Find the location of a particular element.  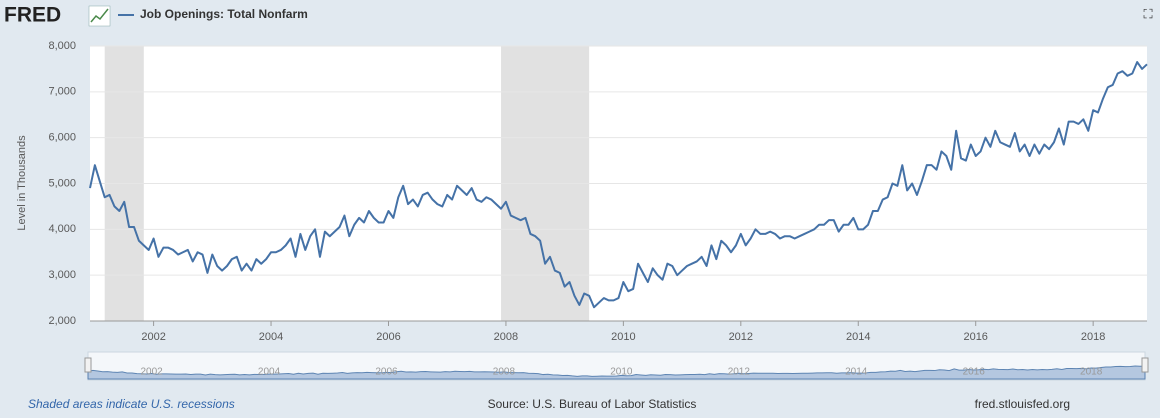

fullscreen-button: ⛶ is located at coordinates (1147, 13).